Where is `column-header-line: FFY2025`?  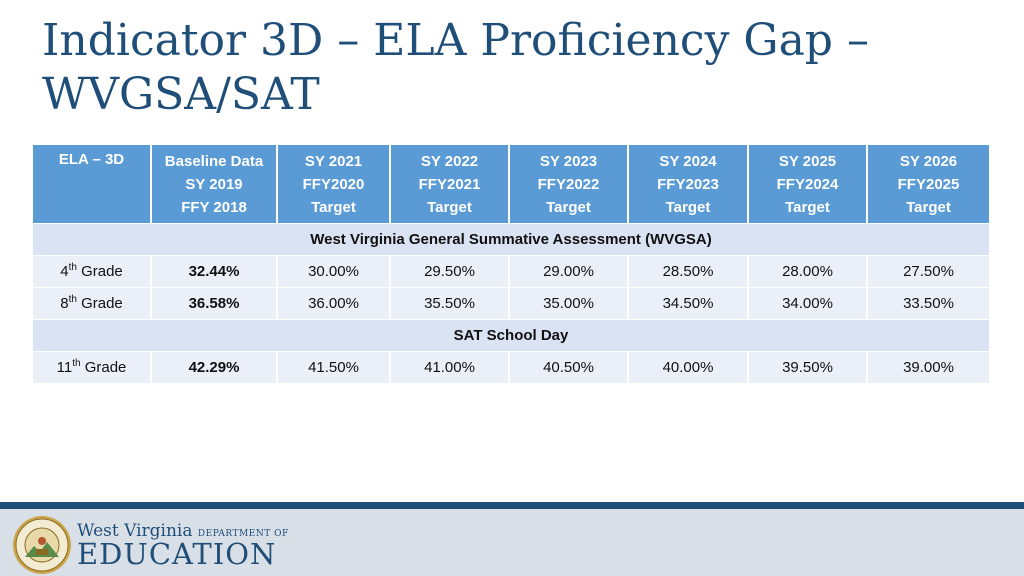 column-header-line: FFY2025 is located at coordinates (928, 184).